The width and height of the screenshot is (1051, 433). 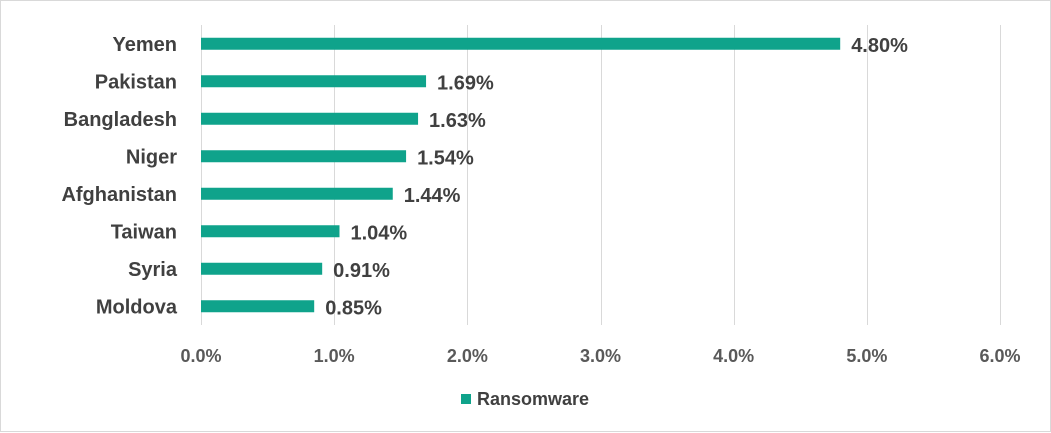 I want to click on category-label: Syria, so click(x=153, y=270).